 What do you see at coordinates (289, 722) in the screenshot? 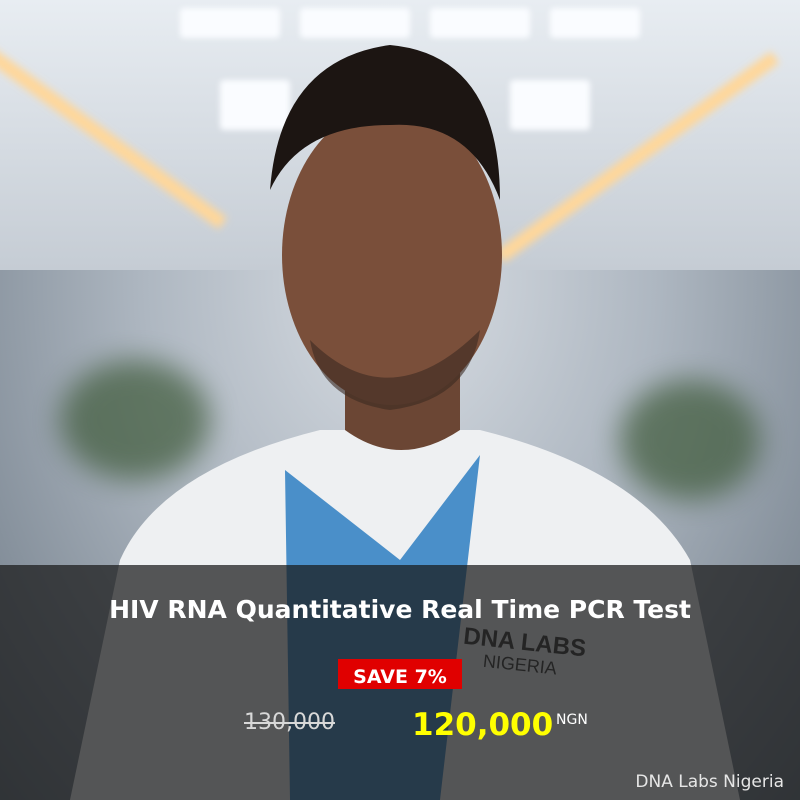
I see `original-price: 130,000` at bounding box center [289, 722].